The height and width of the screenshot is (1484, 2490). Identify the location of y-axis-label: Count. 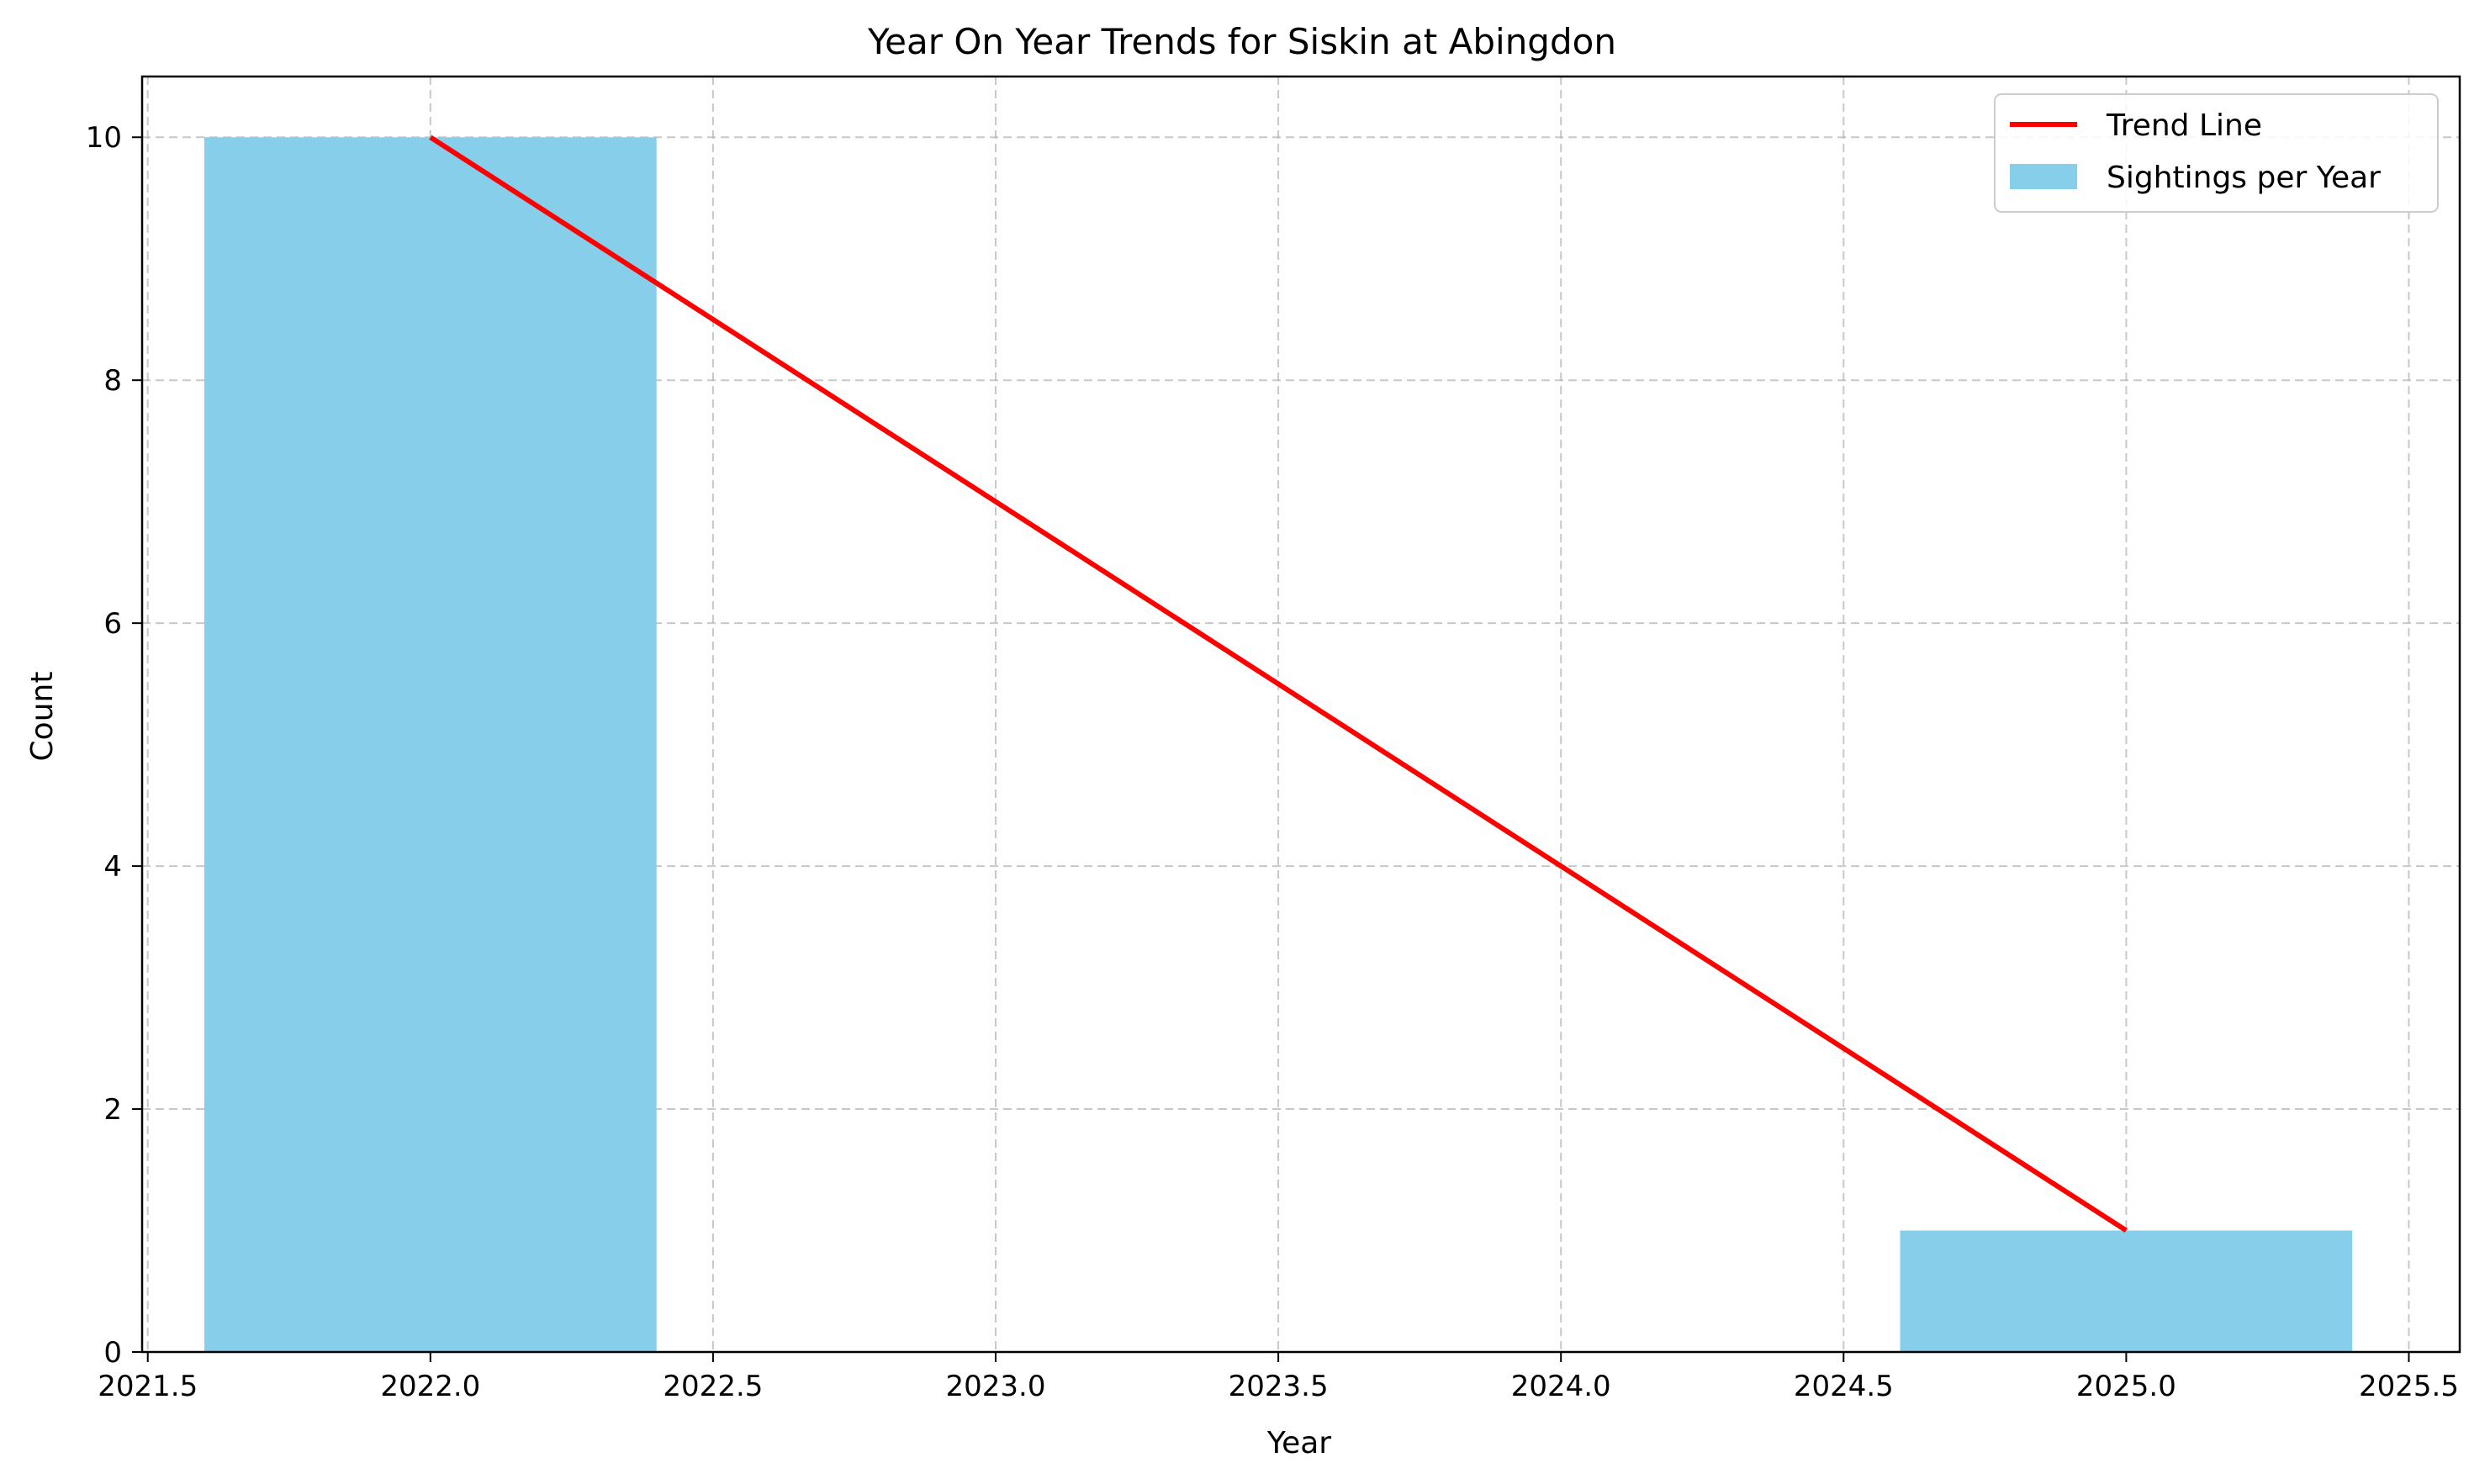
(42, 717).